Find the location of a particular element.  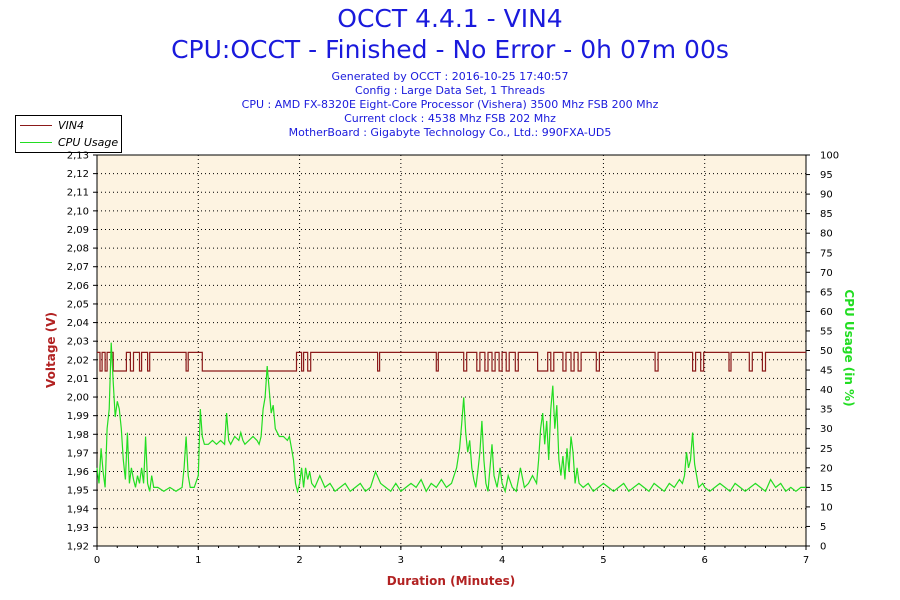

legend-label-vin4: VIN4 is located at coordinates (71, 125).